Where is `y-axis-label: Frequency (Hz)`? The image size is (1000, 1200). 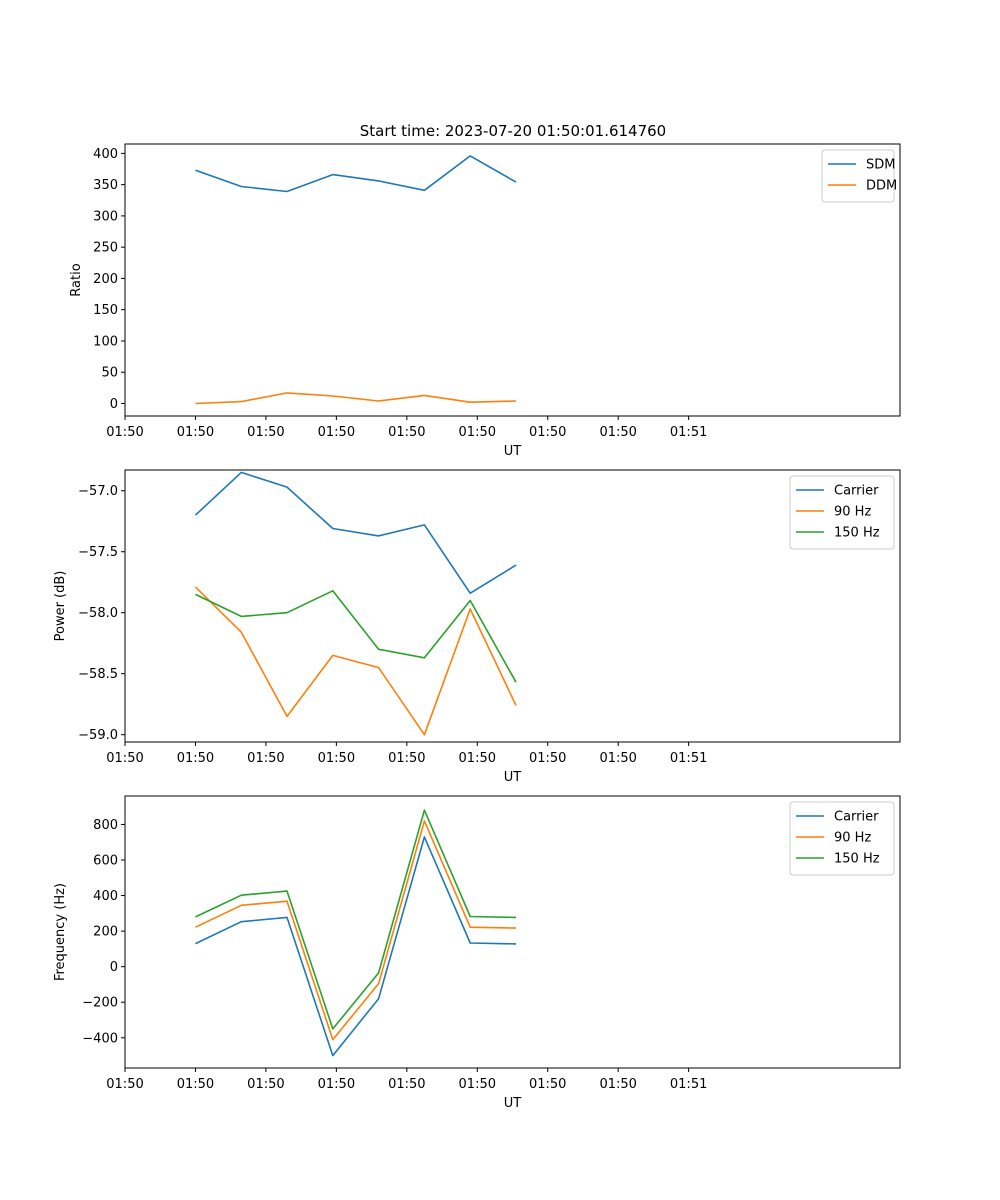
y-axis-label: Frequency (Hz) is located at coordinates (60, 932).